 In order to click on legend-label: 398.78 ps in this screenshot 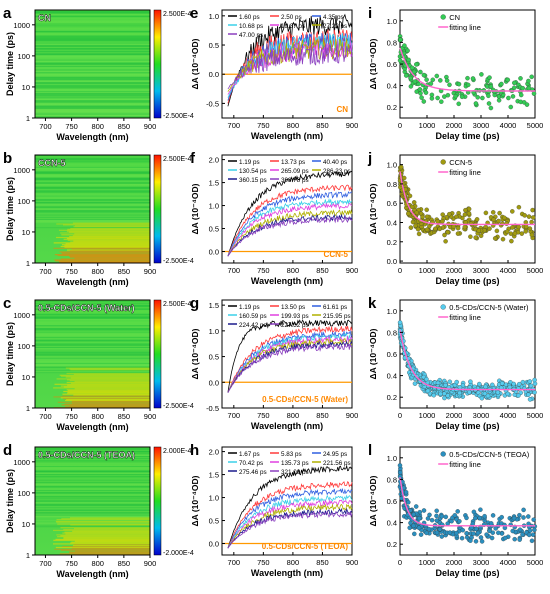, I will do `click(295, 180)`.